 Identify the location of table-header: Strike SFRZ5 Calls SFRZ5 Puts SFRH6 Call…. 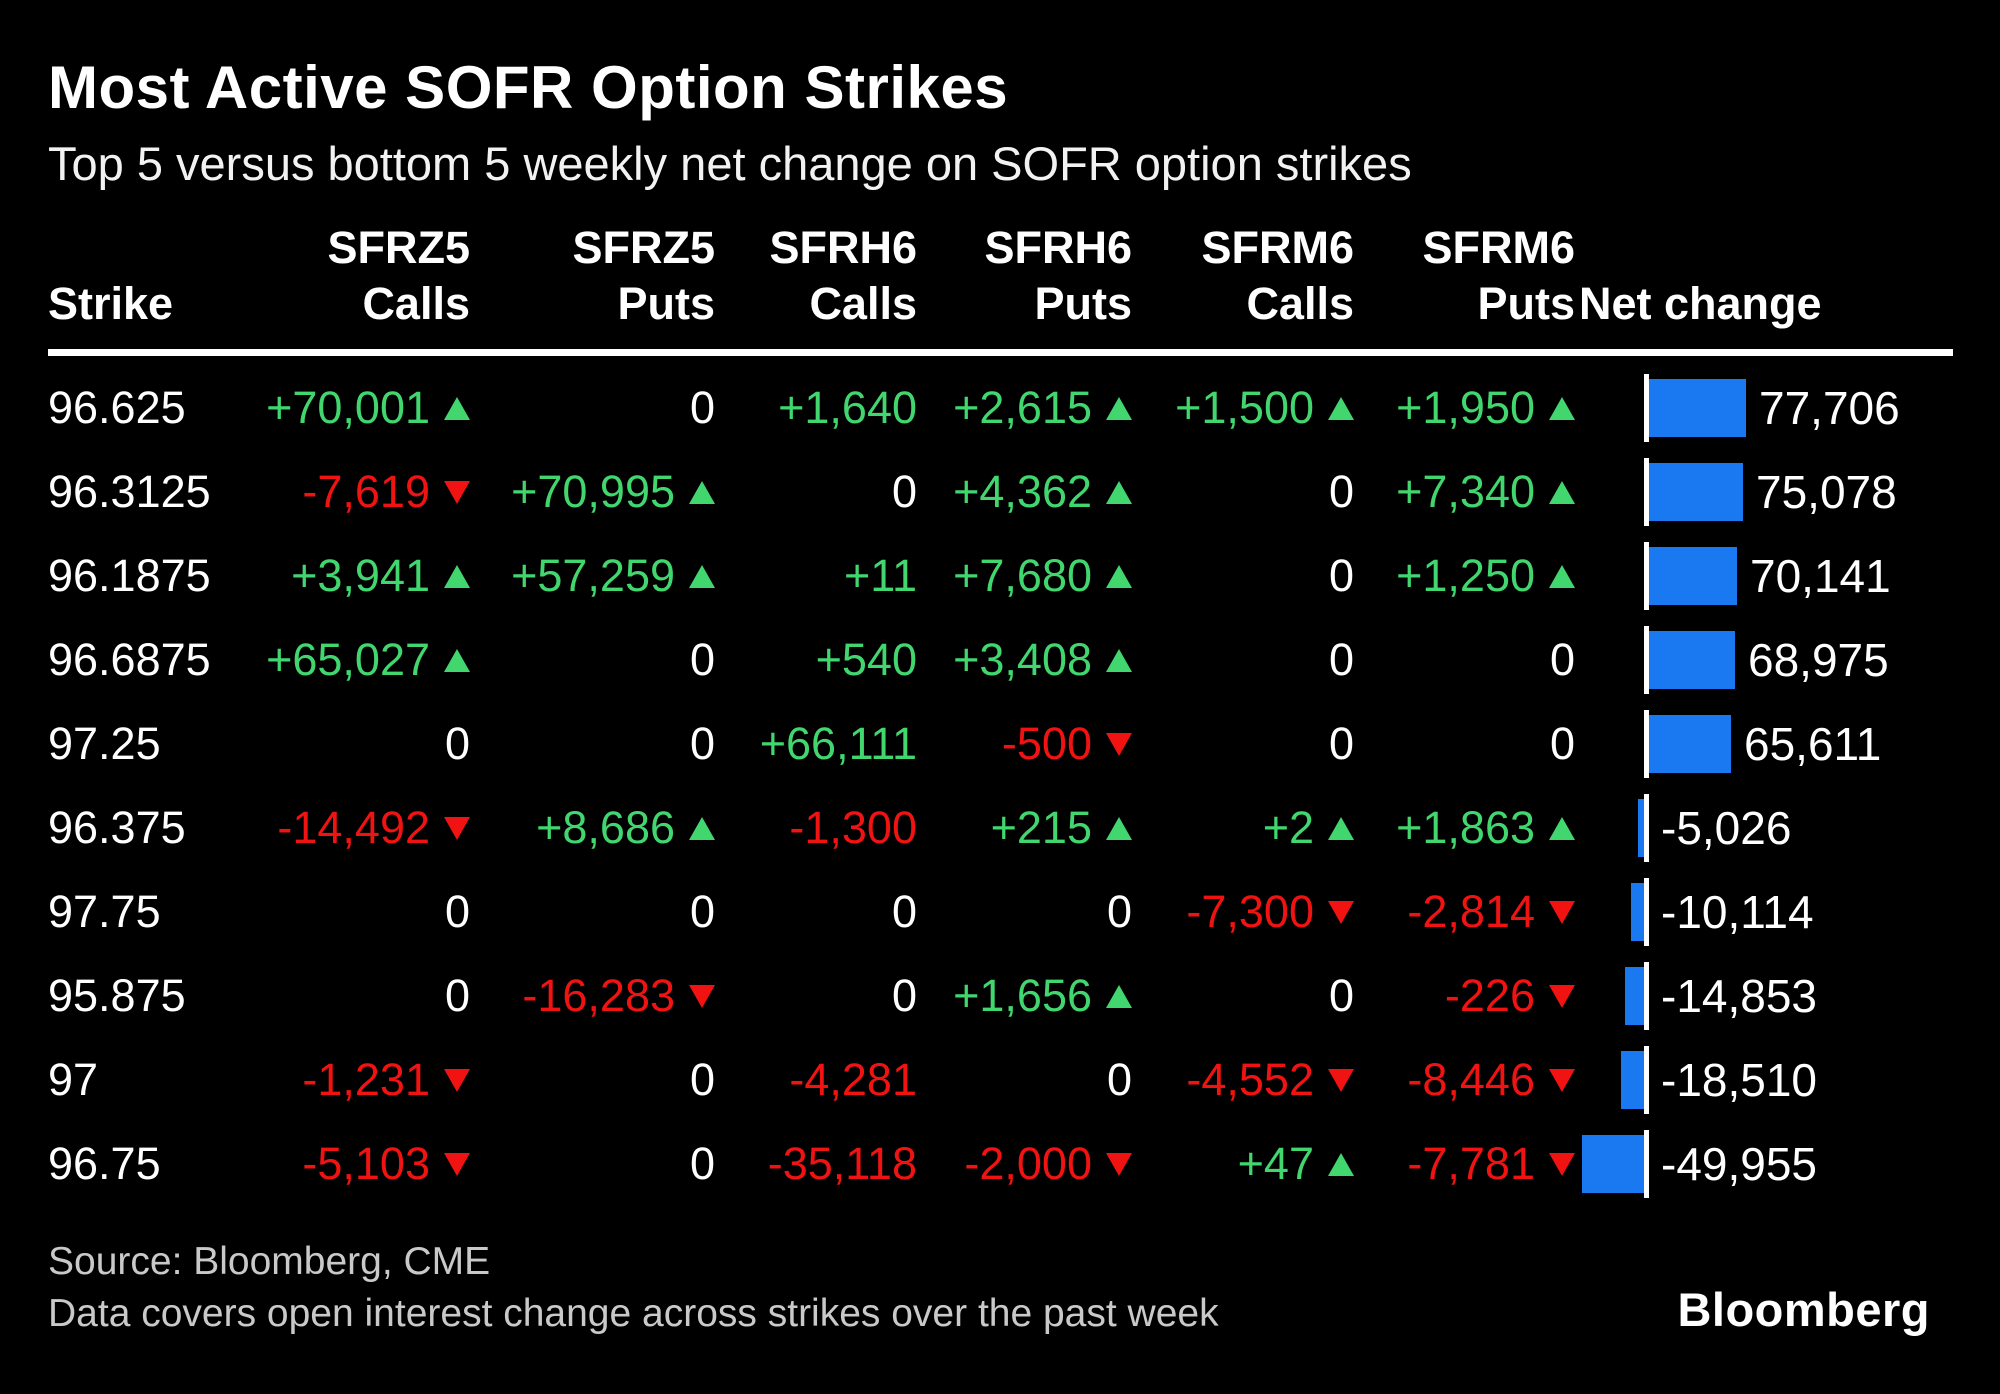
(1000, 276).